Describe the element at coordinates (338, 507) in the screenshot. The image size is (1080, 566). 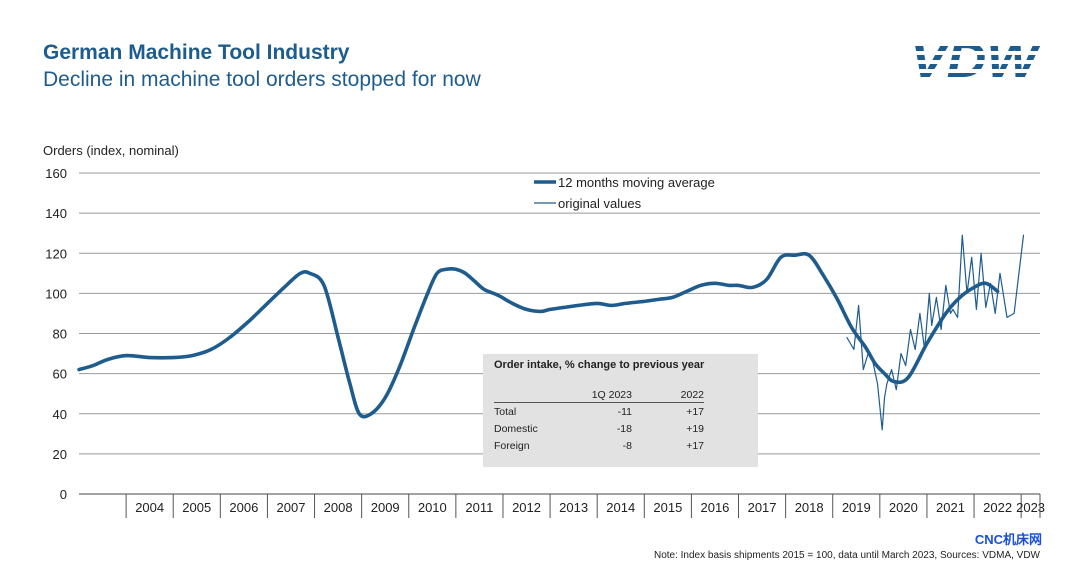
I see `x-tick-label: 2008` at that location.